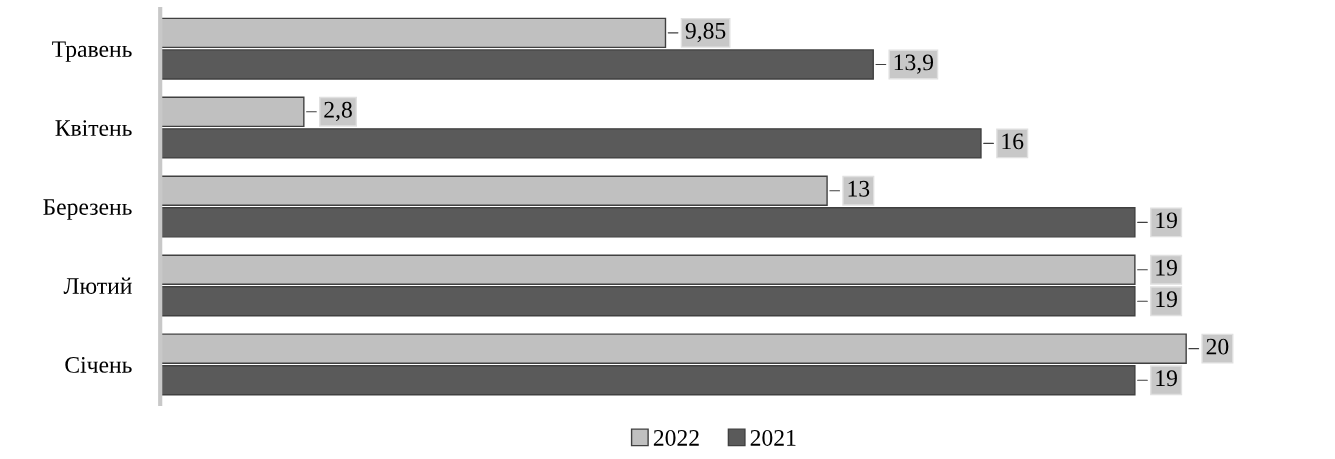 This screenshot has height=459, width=1335. I want to click on y-tick-label: Березень, so click(87, 209).